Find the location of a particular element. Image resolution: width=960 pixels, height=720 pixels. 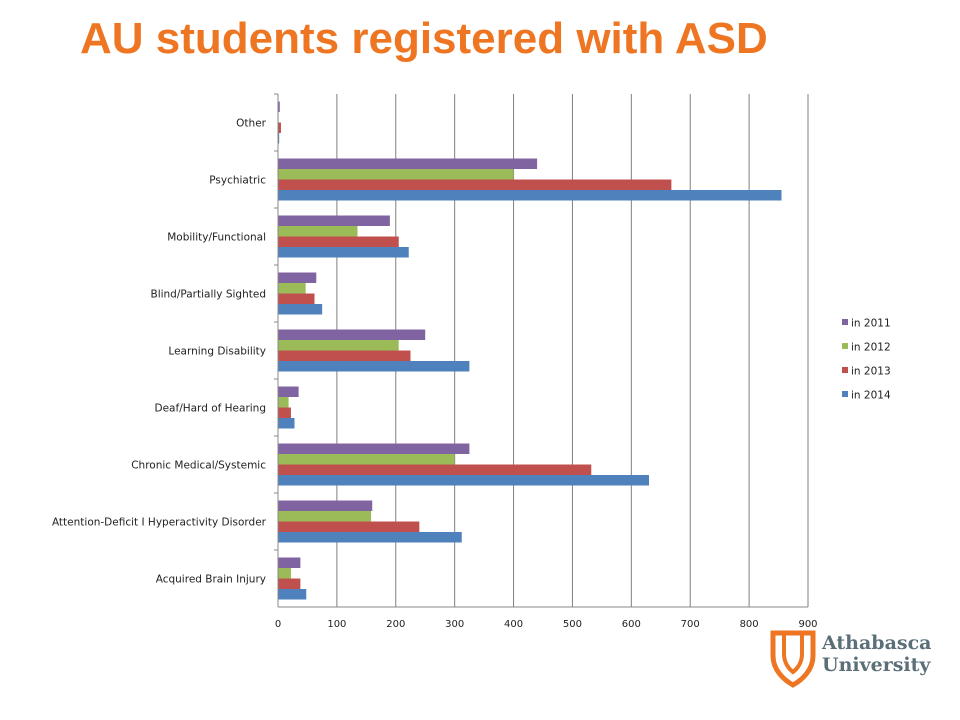

logo-line-2: University is located at coordinates (876, 665).